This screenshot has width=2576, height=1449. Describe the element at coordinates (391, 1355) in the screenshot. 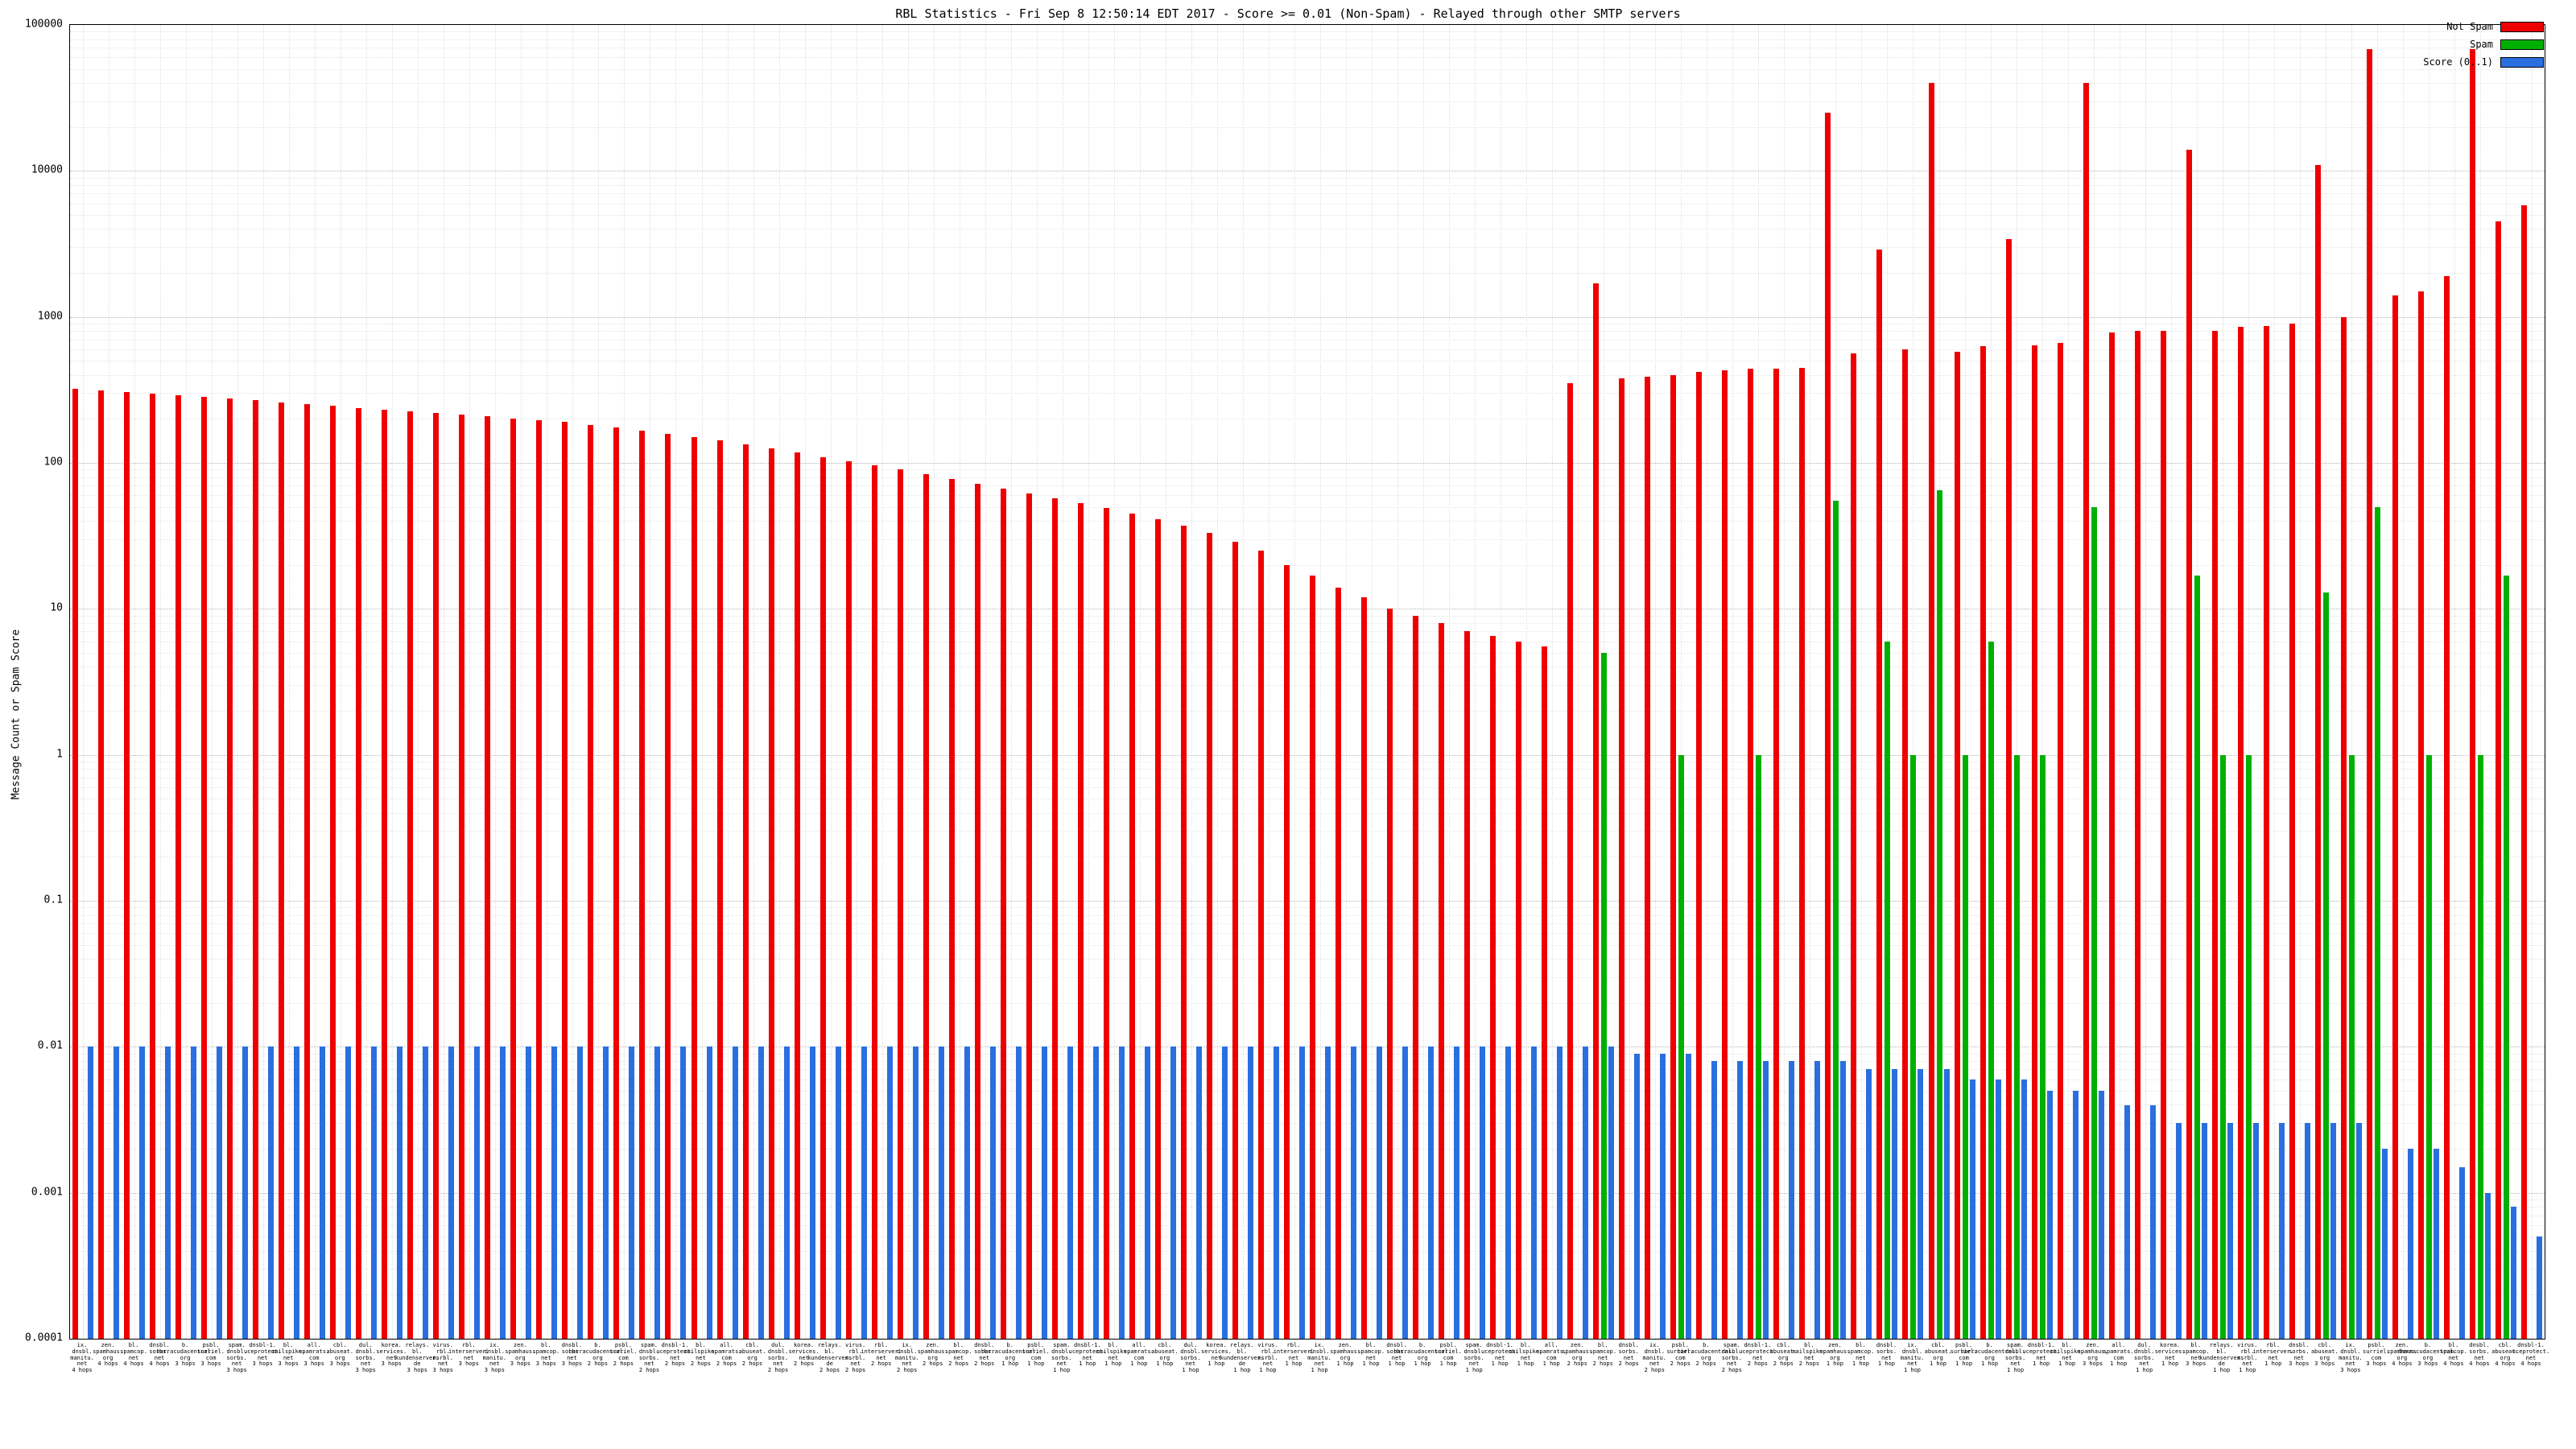

I see `x-tick-label: korea. services. net 3 hops` at that location.